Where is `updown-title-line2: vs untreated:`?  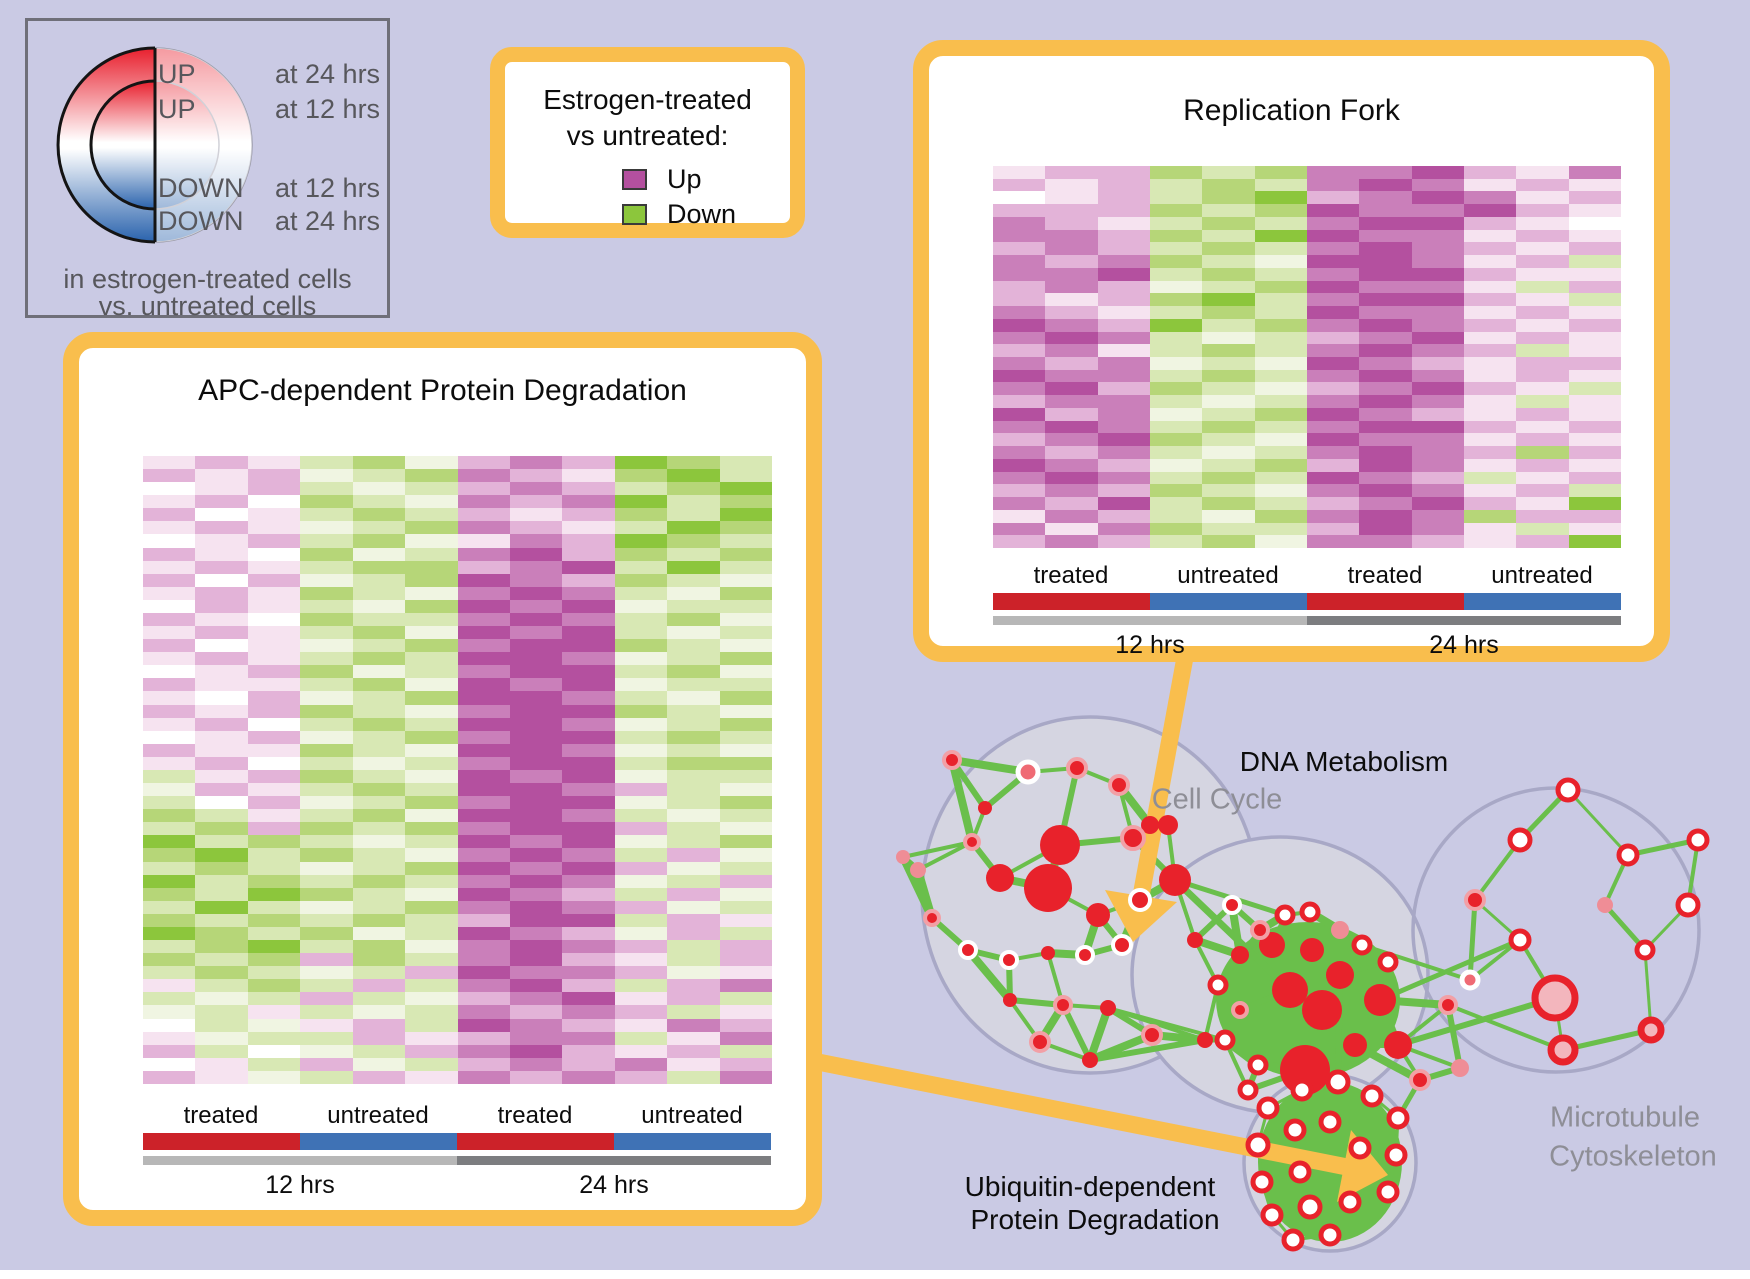 updown-title-line2: vs untreated: is located at coordinates (647, 135).